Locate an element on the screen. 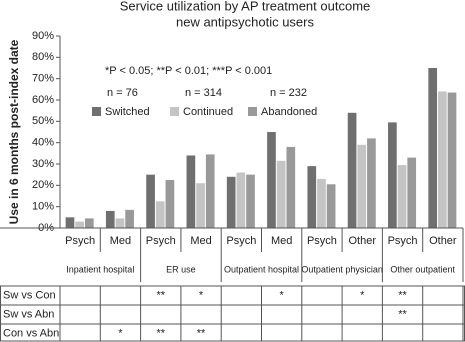 This screenshot has width=465, height=342. significance-note: *P < 0.05; **P < 0.01; ***P < 0.001 is located at coordinates (188, 71).